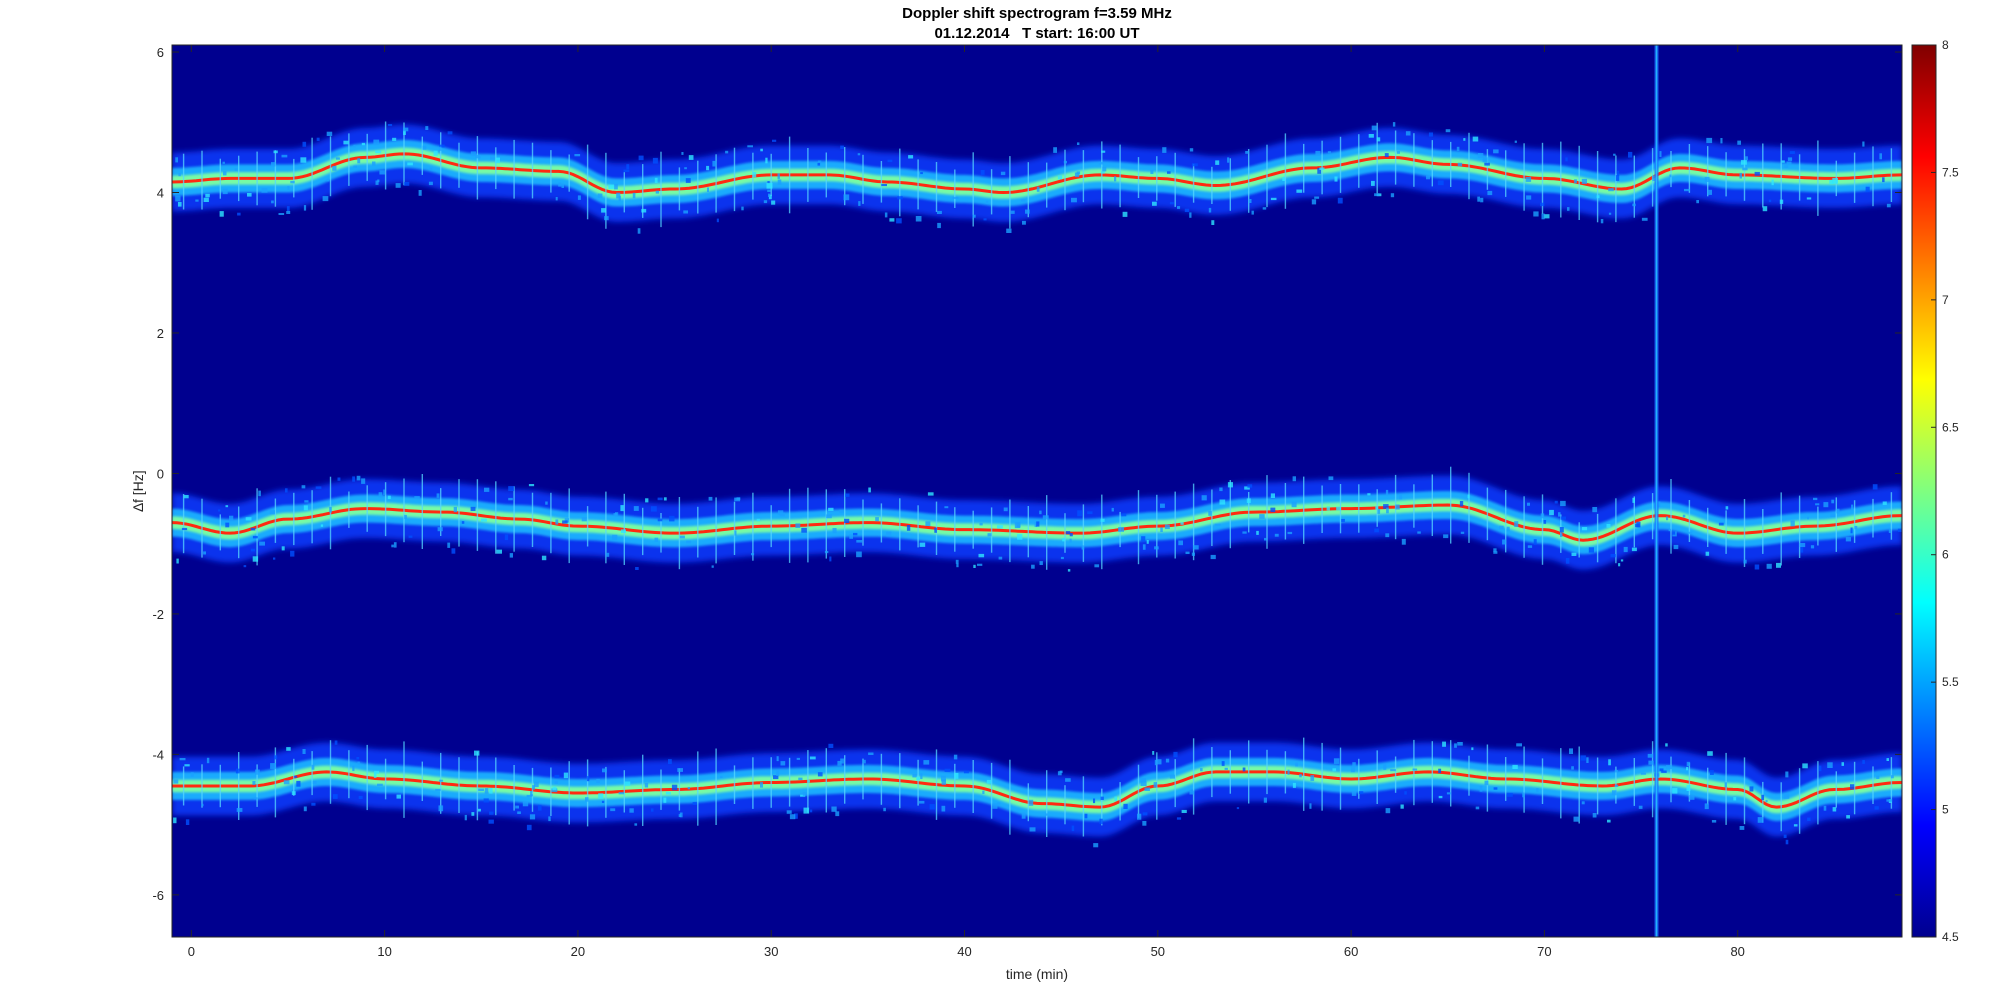 The width and height of the screenshot is (2000, 995). I want to click on x-tick-label: 50, so click(1158, 951).